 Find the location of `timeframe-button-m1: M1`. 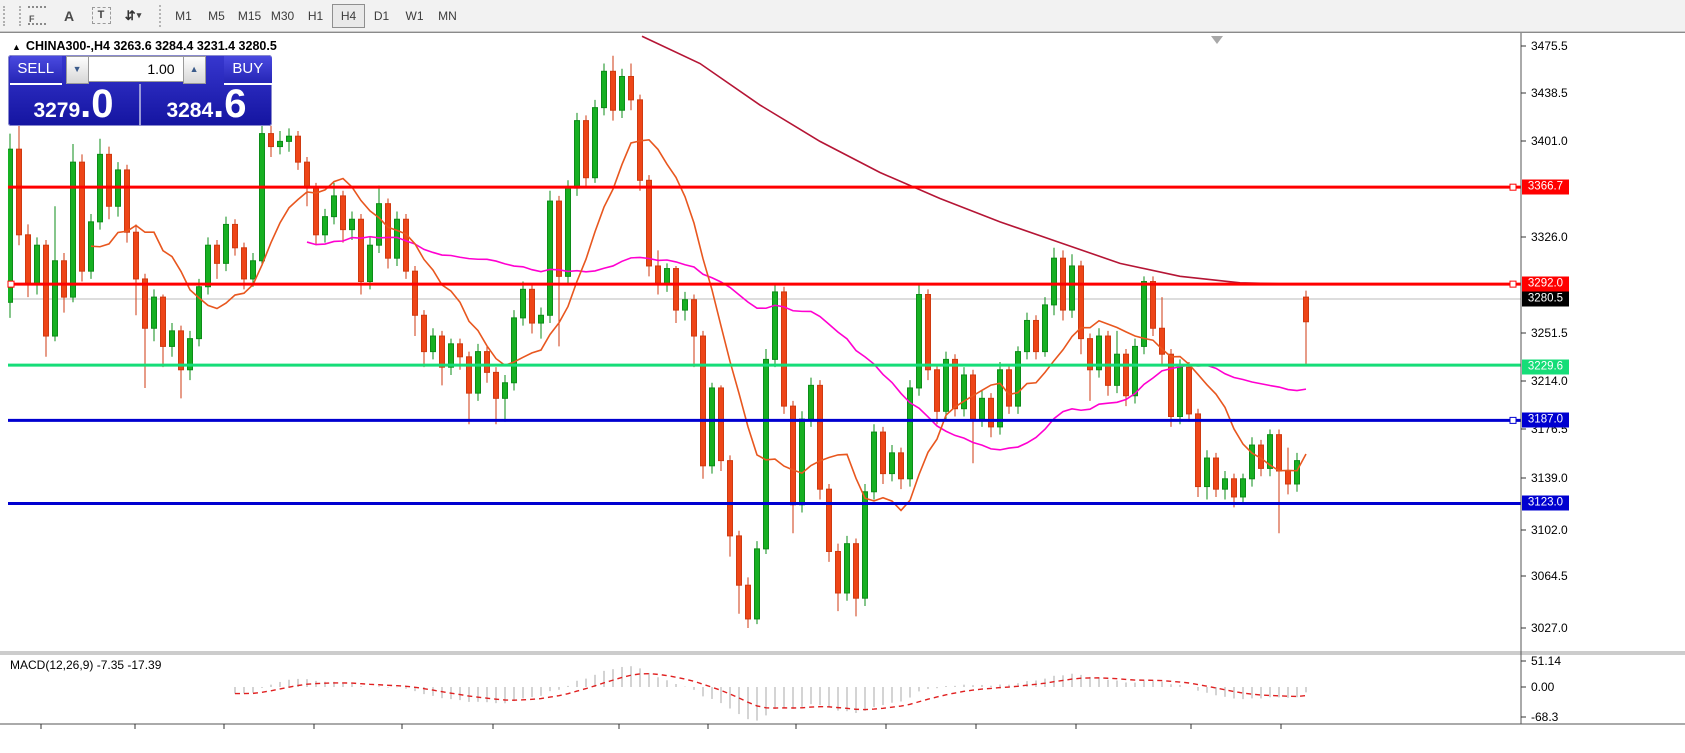

timeframe-button-m1: M1 is located at coordinates (183, 15).